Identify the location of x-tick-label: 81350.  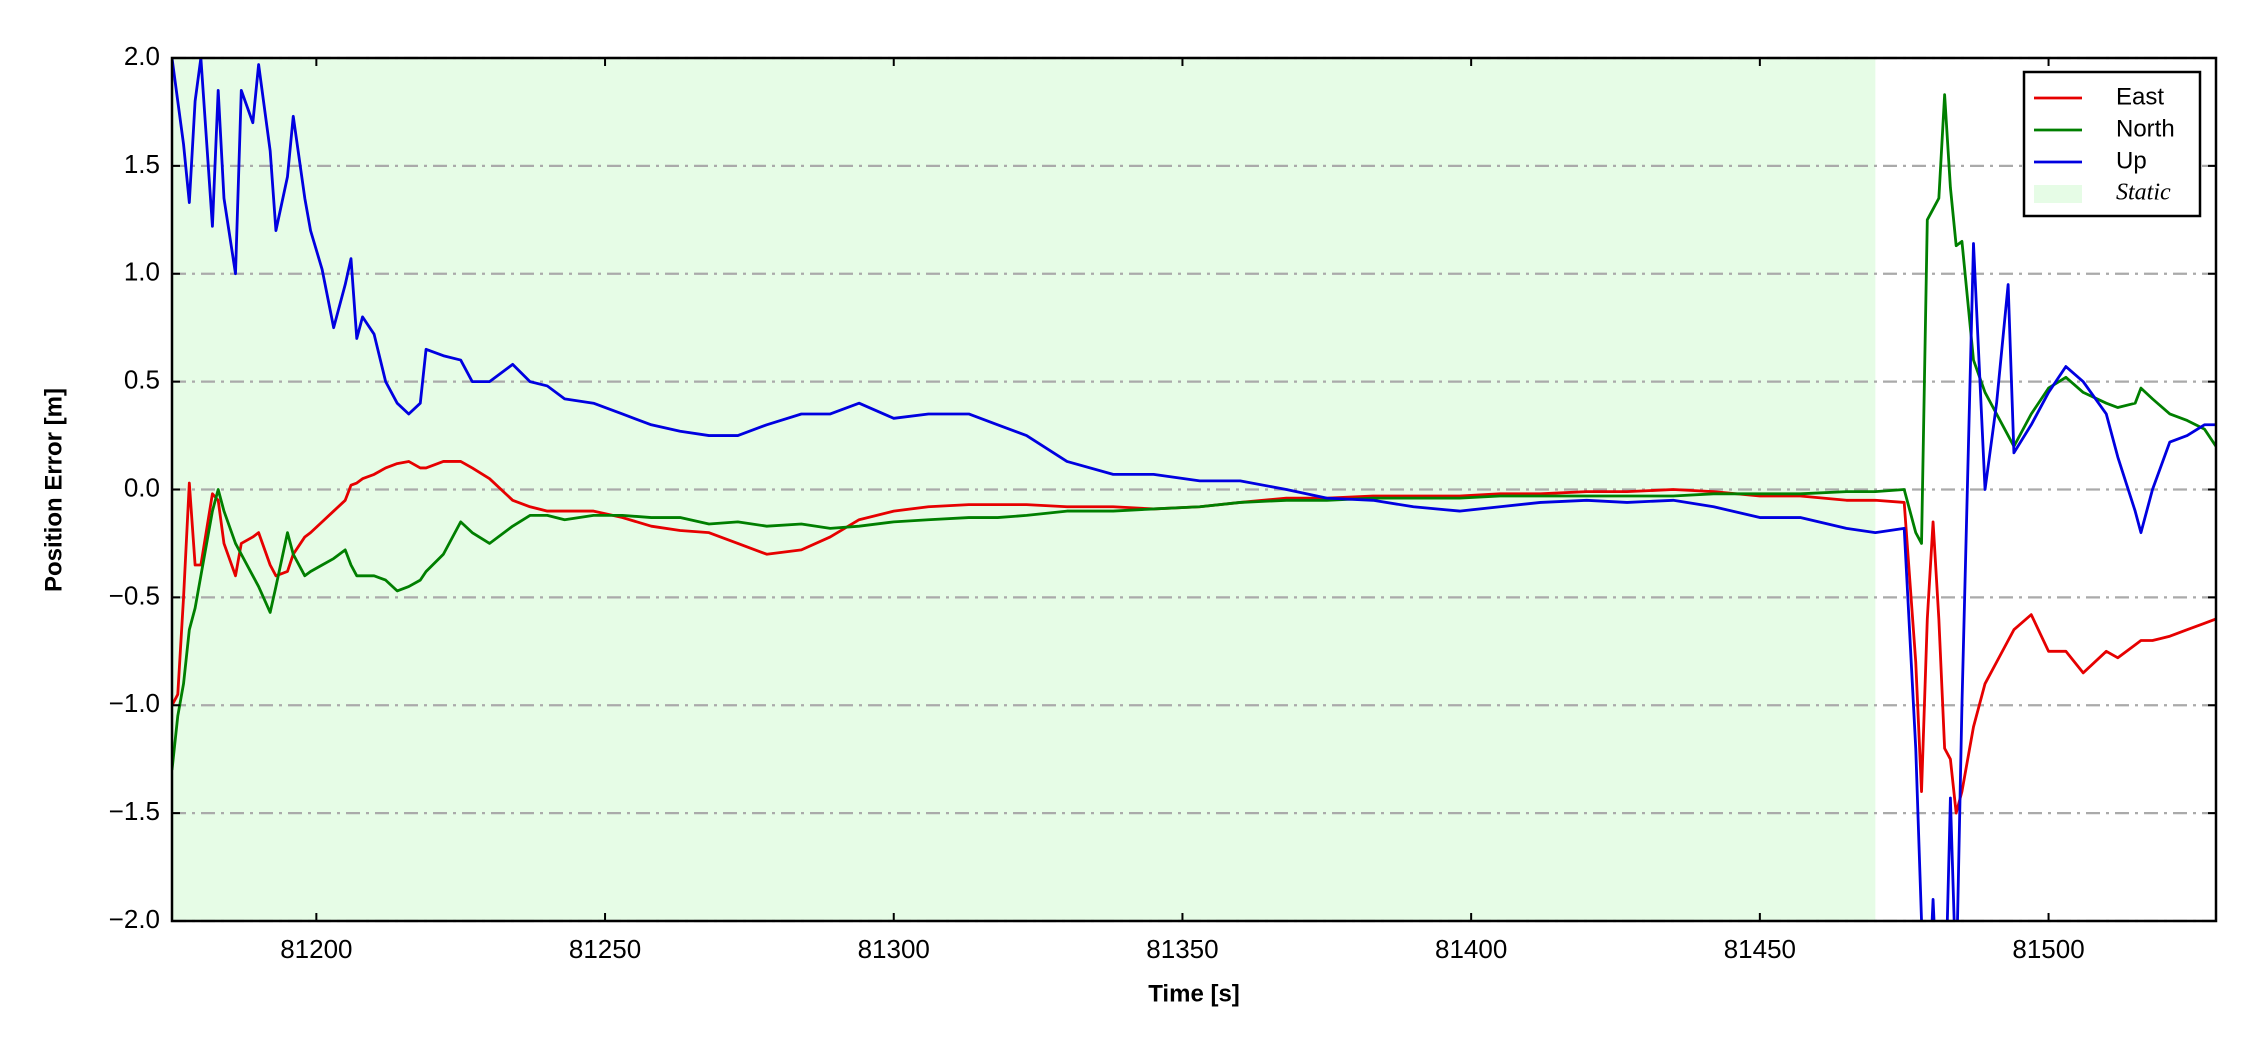
(1182, 949).